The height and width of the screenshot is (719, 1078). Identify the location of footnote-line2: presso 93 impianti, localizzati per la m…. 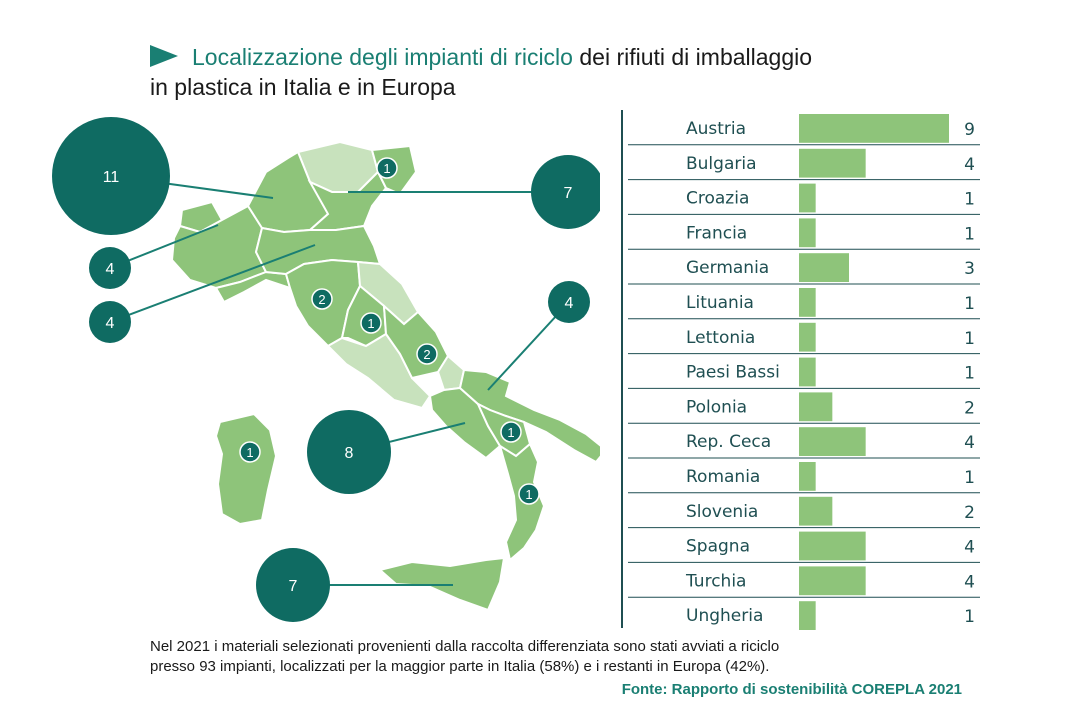
(460, 666).